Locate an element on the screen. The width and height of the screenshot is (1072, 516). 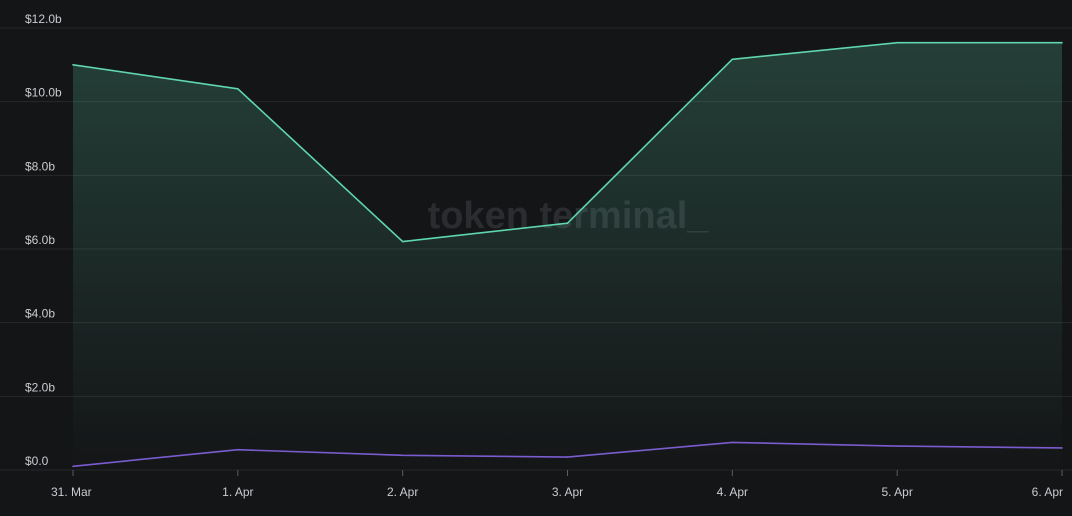
y-axis-tick-labels: $0.0 $2.0b $4.0b $6.0b $8.0b $10.0b $12.0b is located at coordinates (43, 240).